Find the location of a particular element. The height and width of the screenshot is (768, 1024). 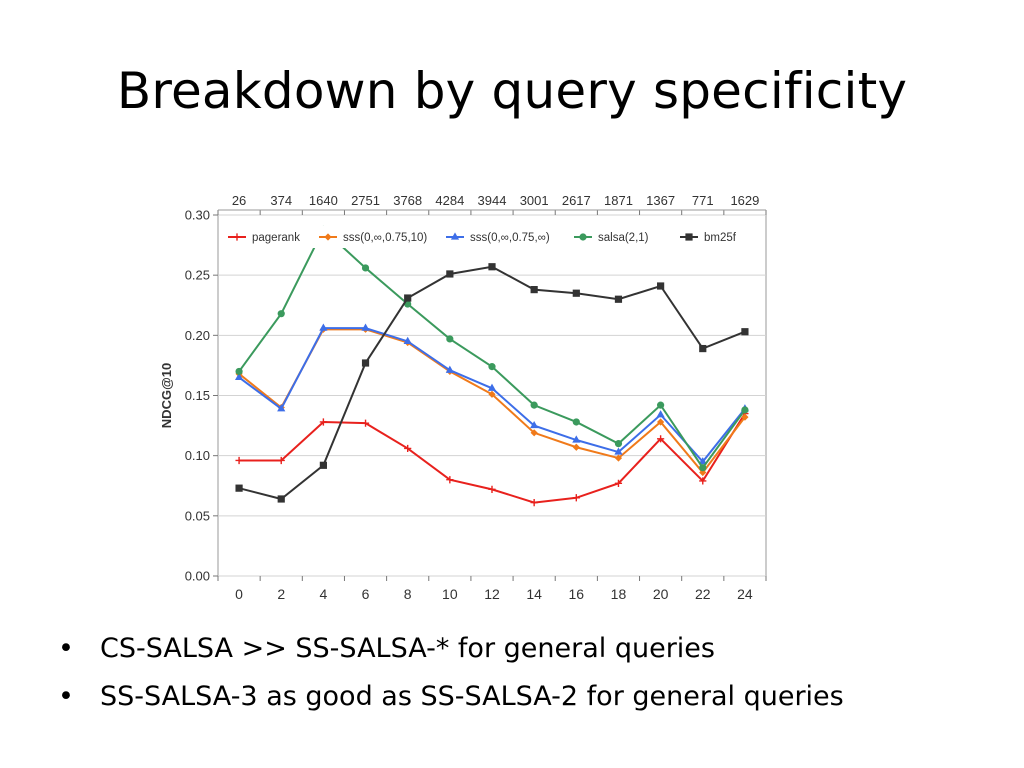

top-count-label: 1871 is located at coordinates (618, 200).